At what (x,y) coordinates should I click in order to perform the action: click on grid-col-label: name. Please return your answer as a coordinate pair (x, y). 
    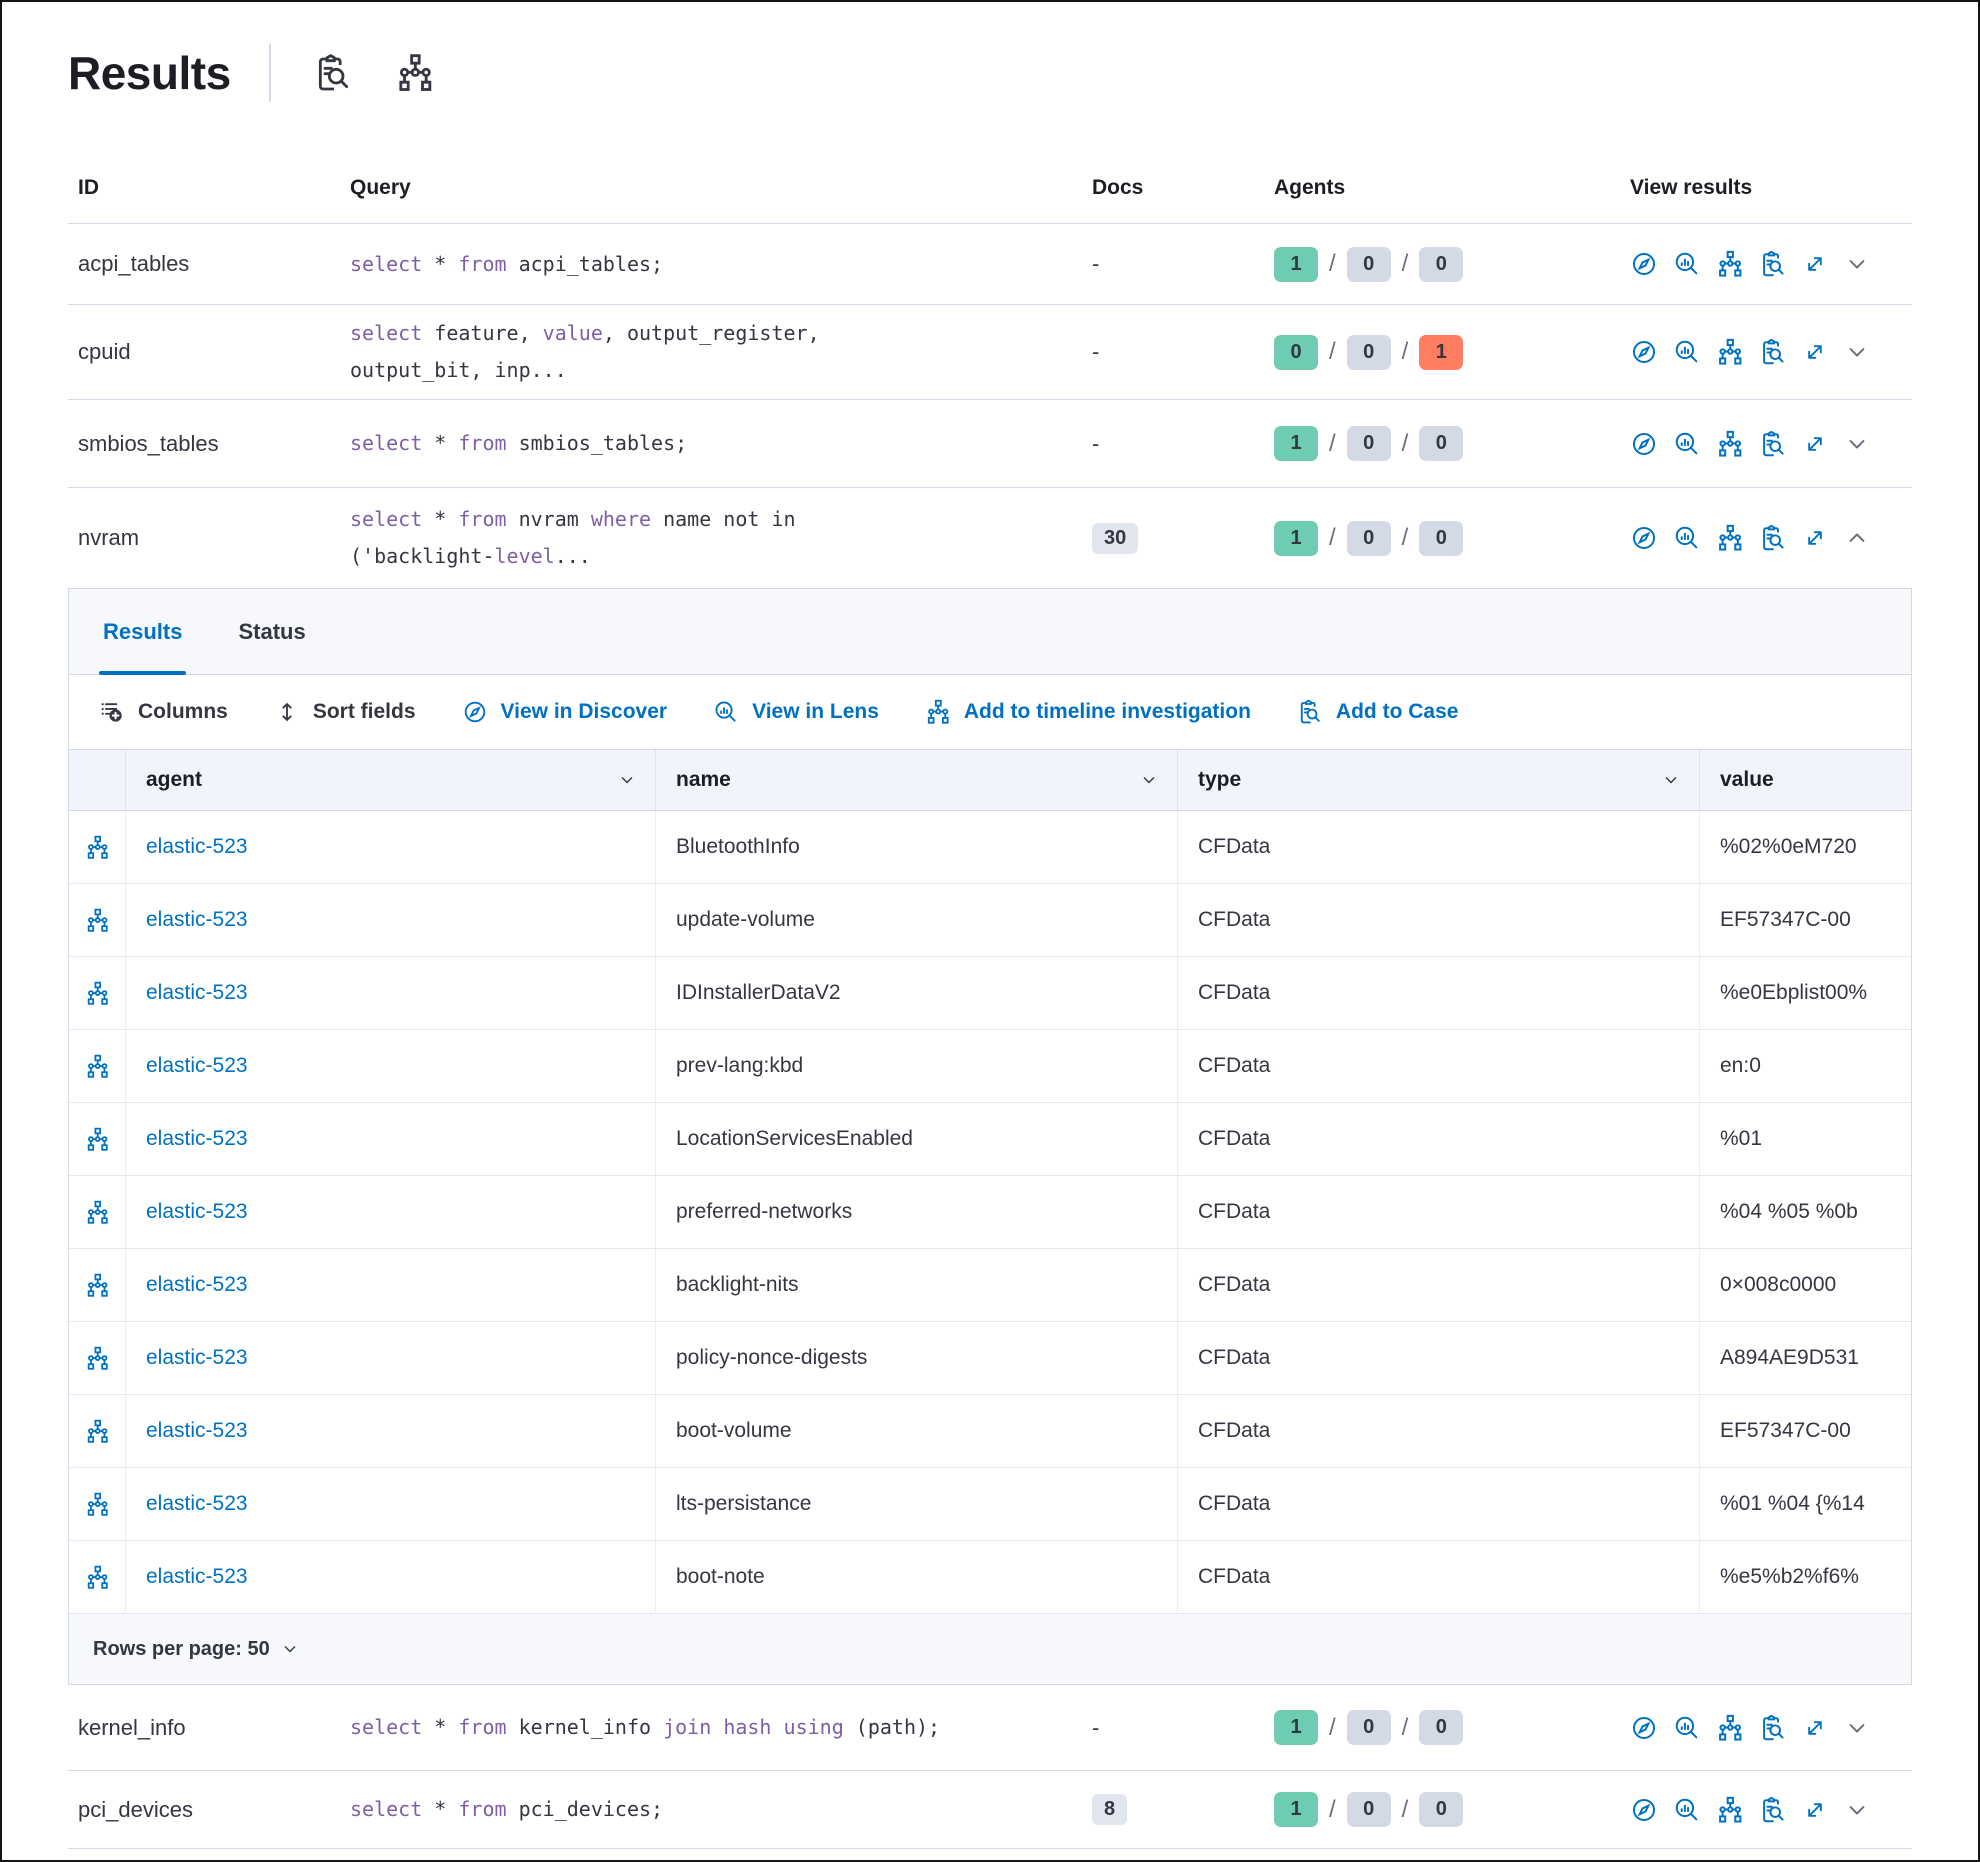
    Looking at the image, I should click on (703, 779).